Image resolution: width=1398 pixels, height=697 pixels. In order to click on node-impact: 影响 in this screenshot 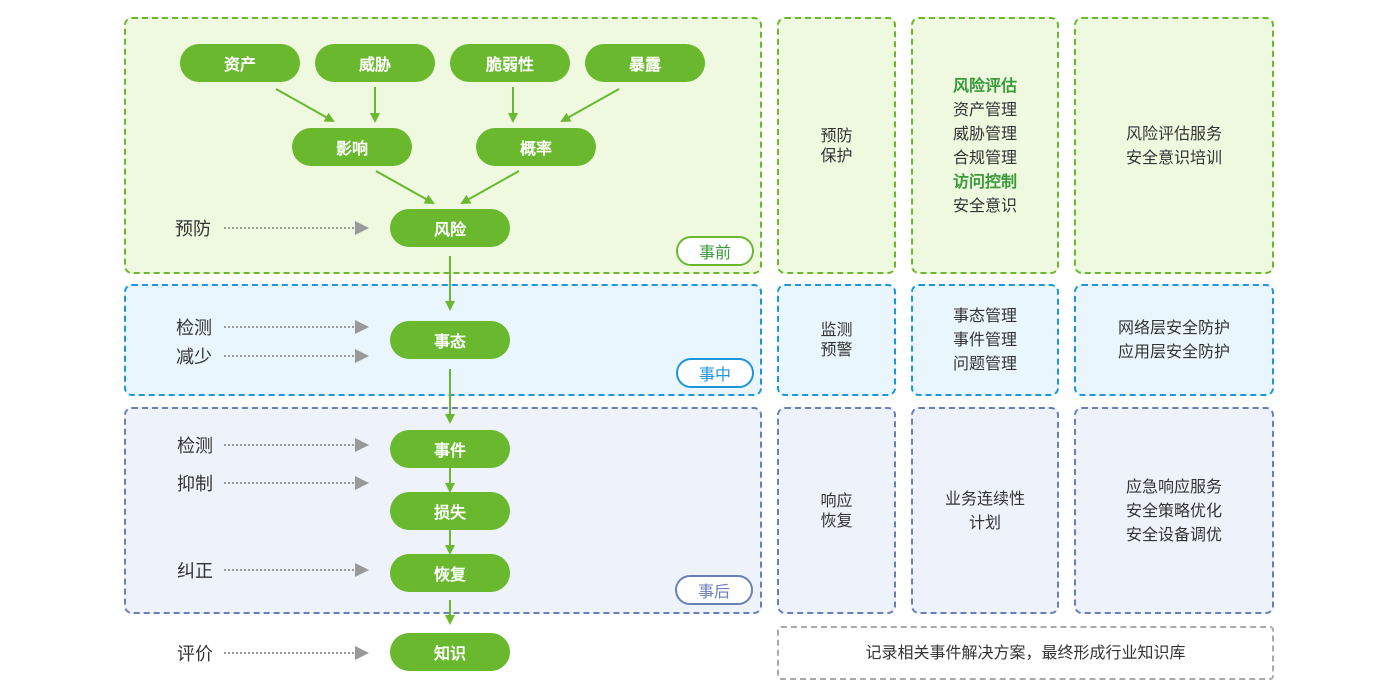, I will do `click(352, 147)`.